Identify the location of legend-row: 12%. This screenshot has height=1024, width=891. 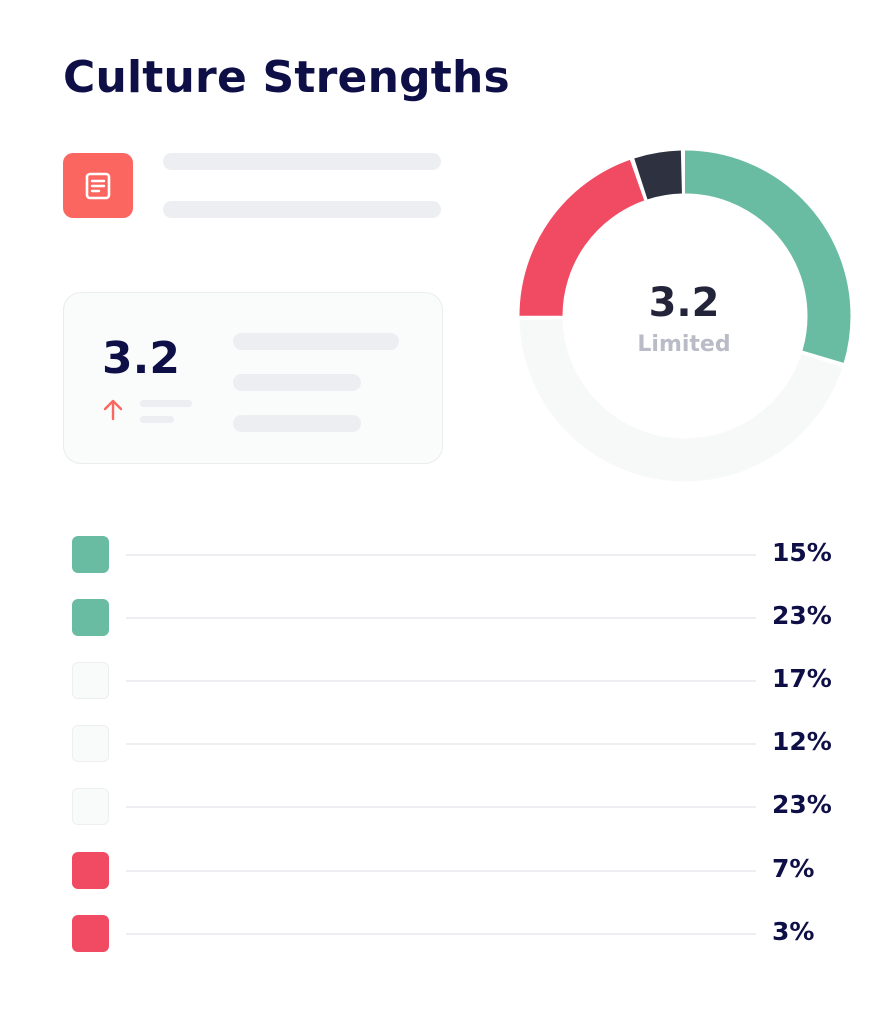
(462, 744).